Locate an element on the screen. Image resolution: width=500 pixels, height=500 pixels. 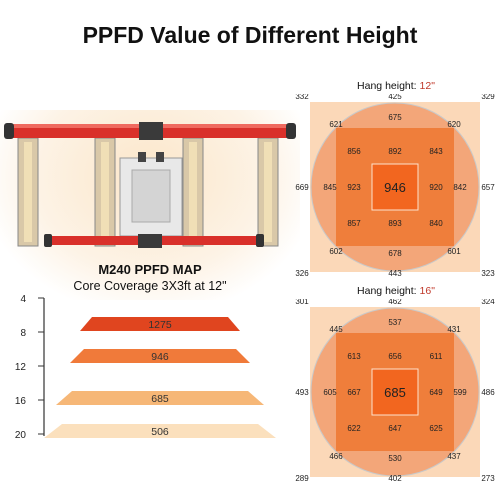
tick-label: 12 is located at coordinates (21, 367).